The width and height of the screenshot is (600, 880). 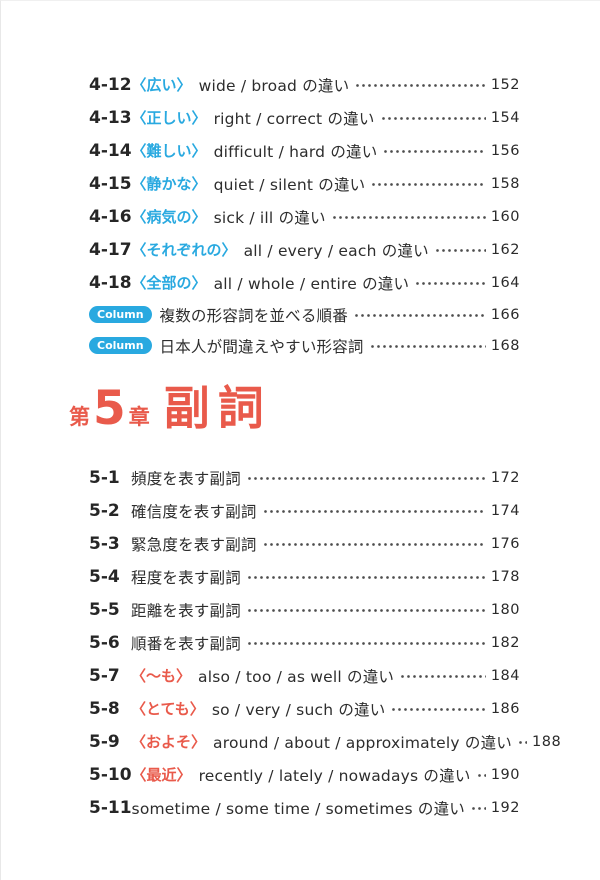 What do you see at coordinates (269, 217) in the screenshot?
I see `item-label: sick / ill の違い` at bounding box center [269, 217].